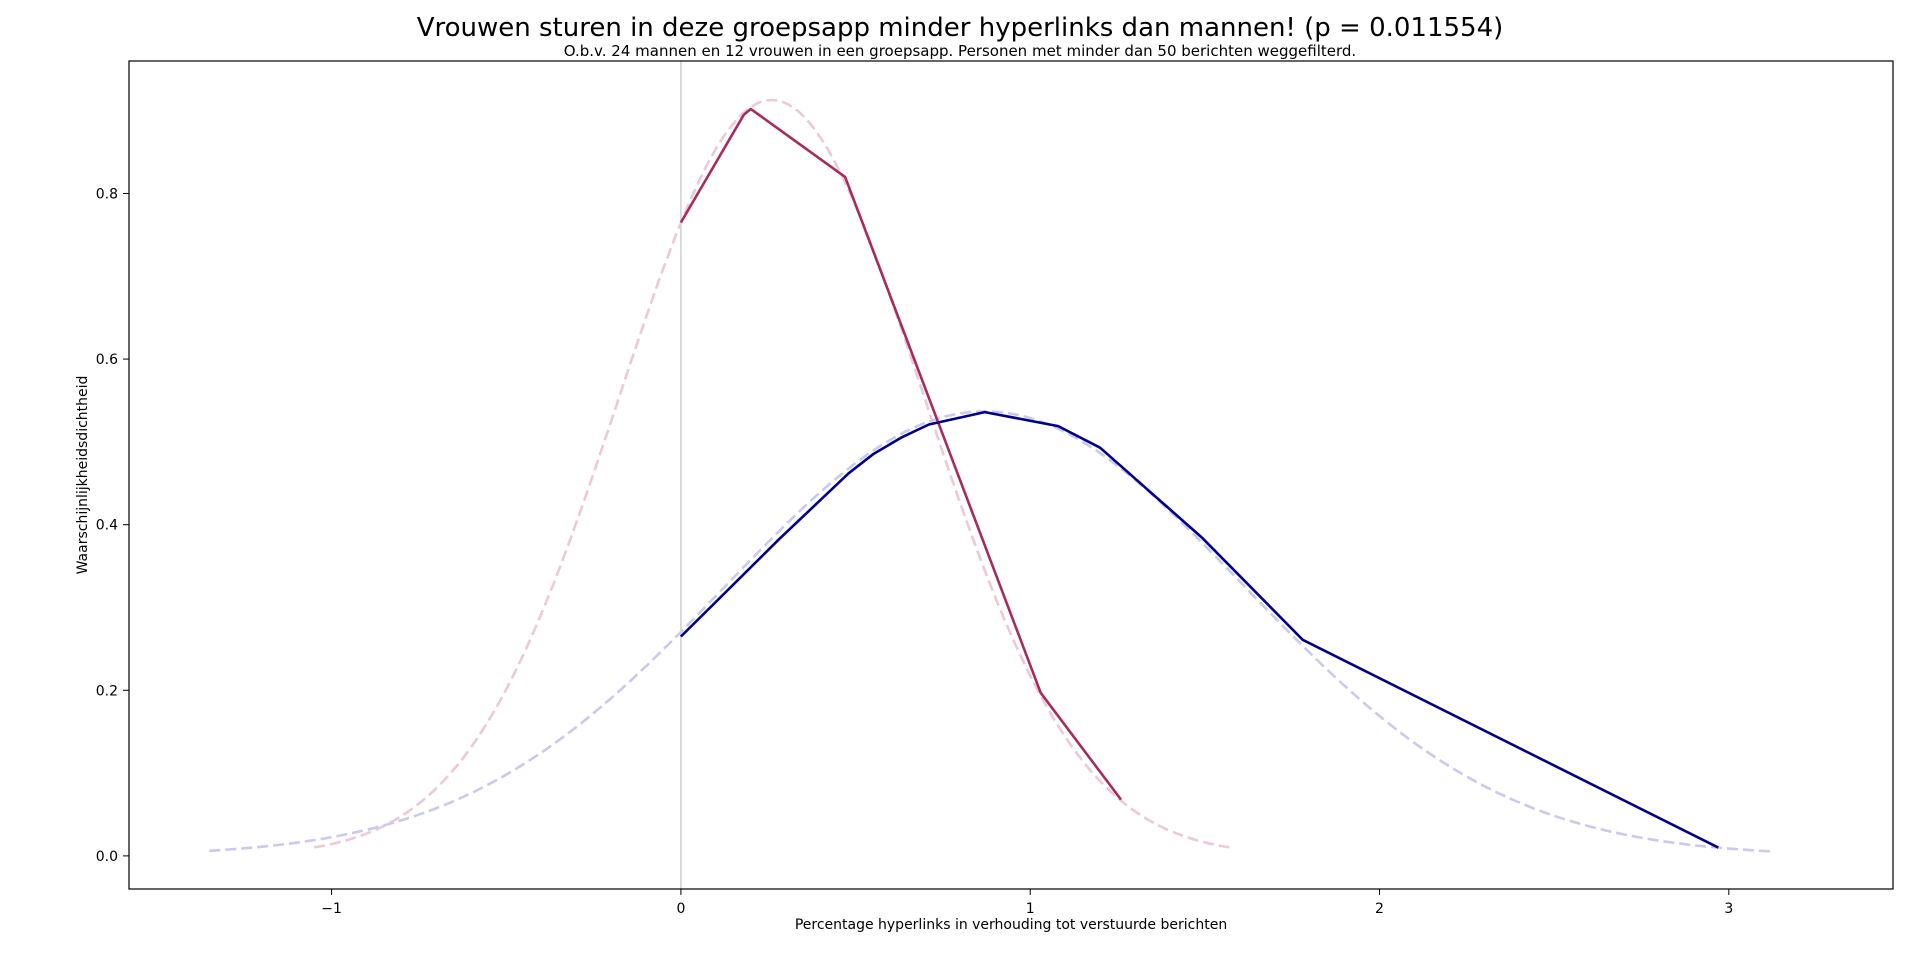 The height and width of the screenshot is (972, 1920). What do you see at coordinates (83, 475) in the screenshot?
I see `y-axis-label: Waarschijnlijkheidsdichtheid` at bounding box center [83, 475].